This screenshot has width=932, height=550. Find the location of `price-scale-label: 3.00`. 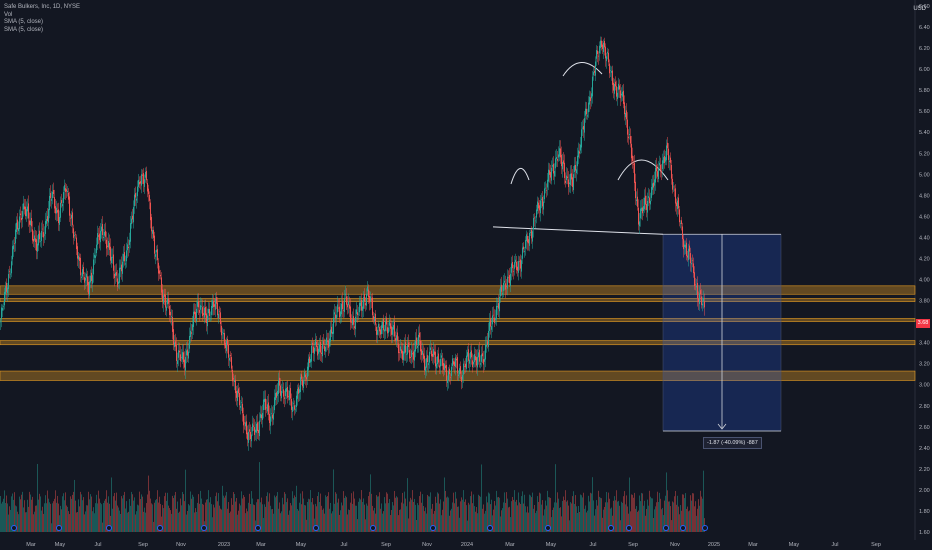

price-scale-label: 3.00 is located at coordinates (924, 386).